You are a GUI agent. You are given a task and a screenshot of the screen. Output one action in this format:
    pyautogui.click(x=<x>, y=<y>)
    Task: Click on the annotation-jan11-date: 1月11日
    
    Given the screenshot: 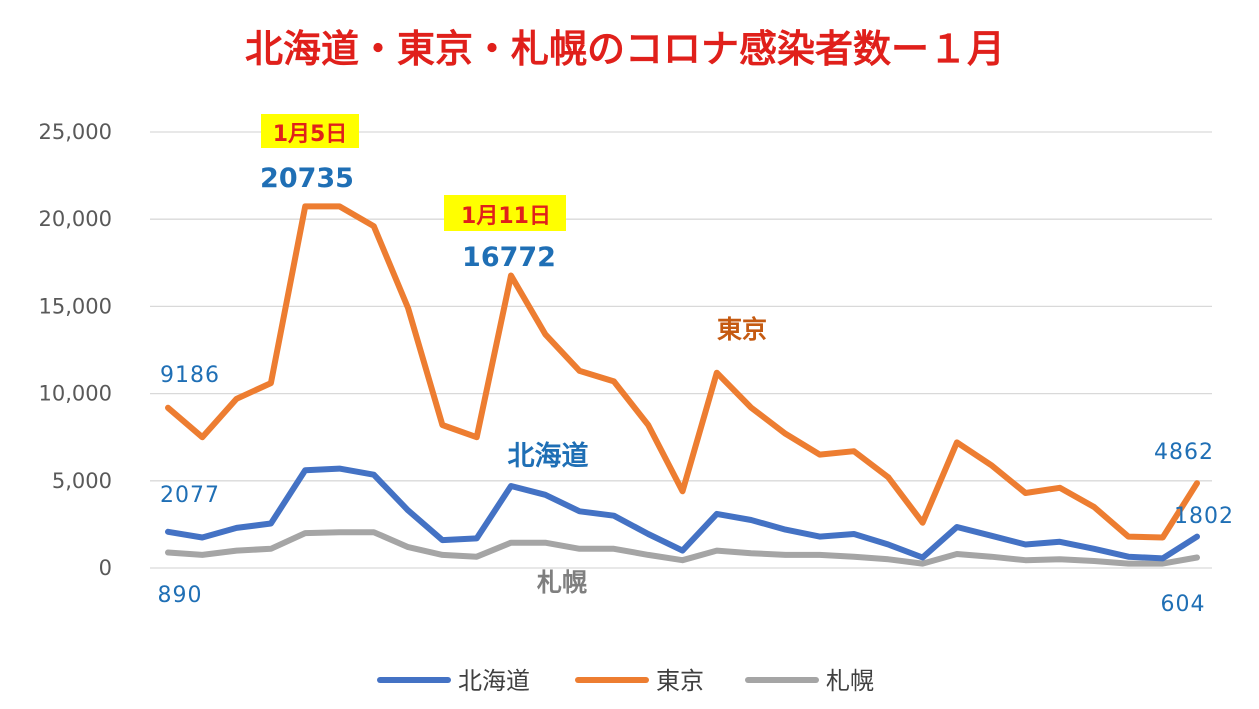 What is the action you would take?
    pyautogui.click(x=506, y=216)
    